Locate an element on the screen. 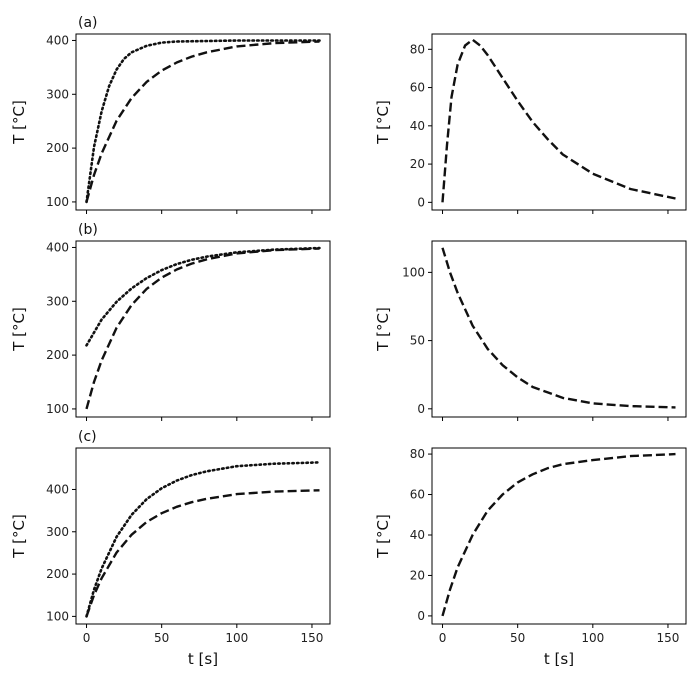 Image resolution: width=698 pixels, height=687 pixels. panel-label: (a) is located at coordinates (88, 23).